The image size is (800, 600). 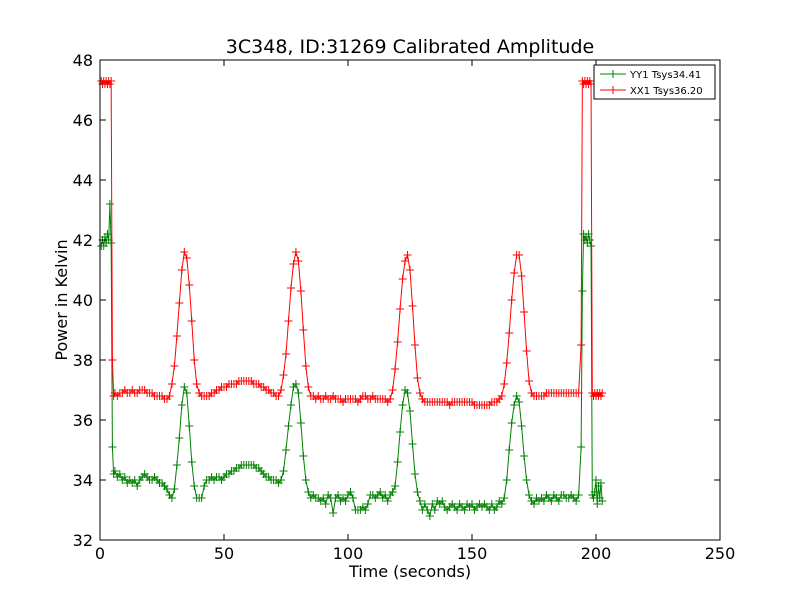 What do you see at coordinates (224, 553) in the screenshot?
I see `x-tick-label: 50` at bounding box center [224, 553].